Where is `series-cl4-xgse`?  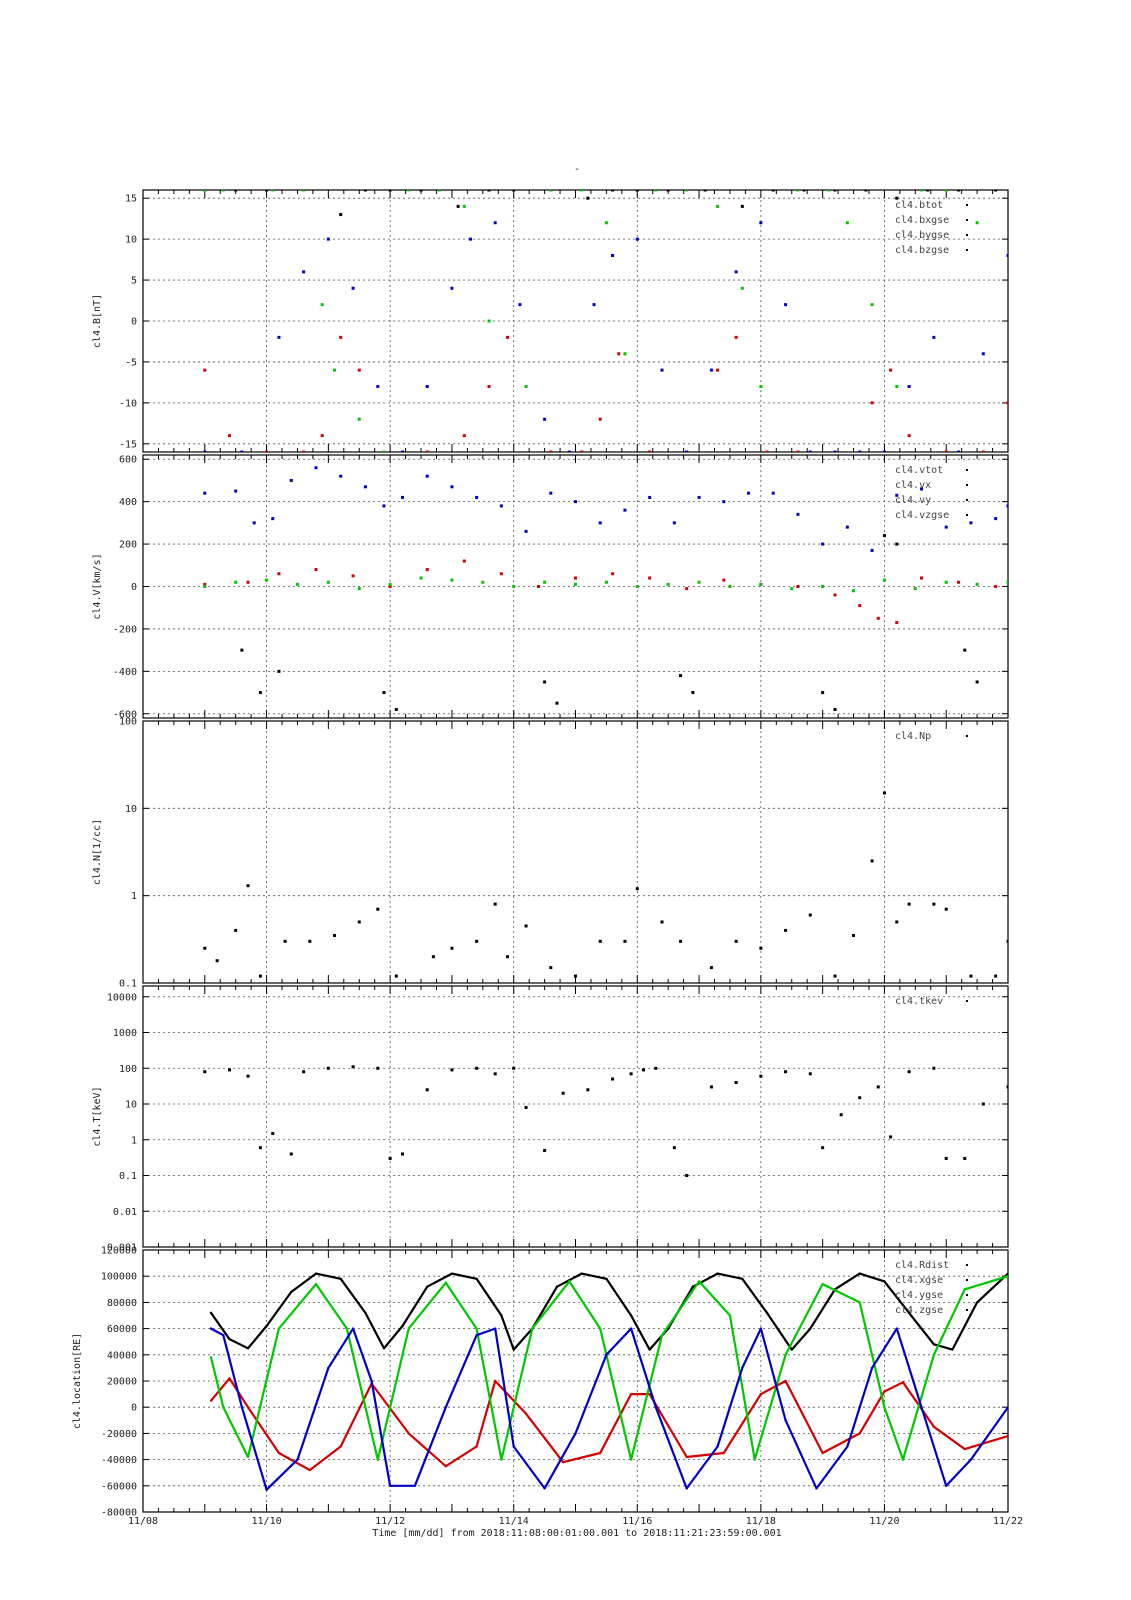
series-cl4-xgse is located at coordinates (608, 1424).